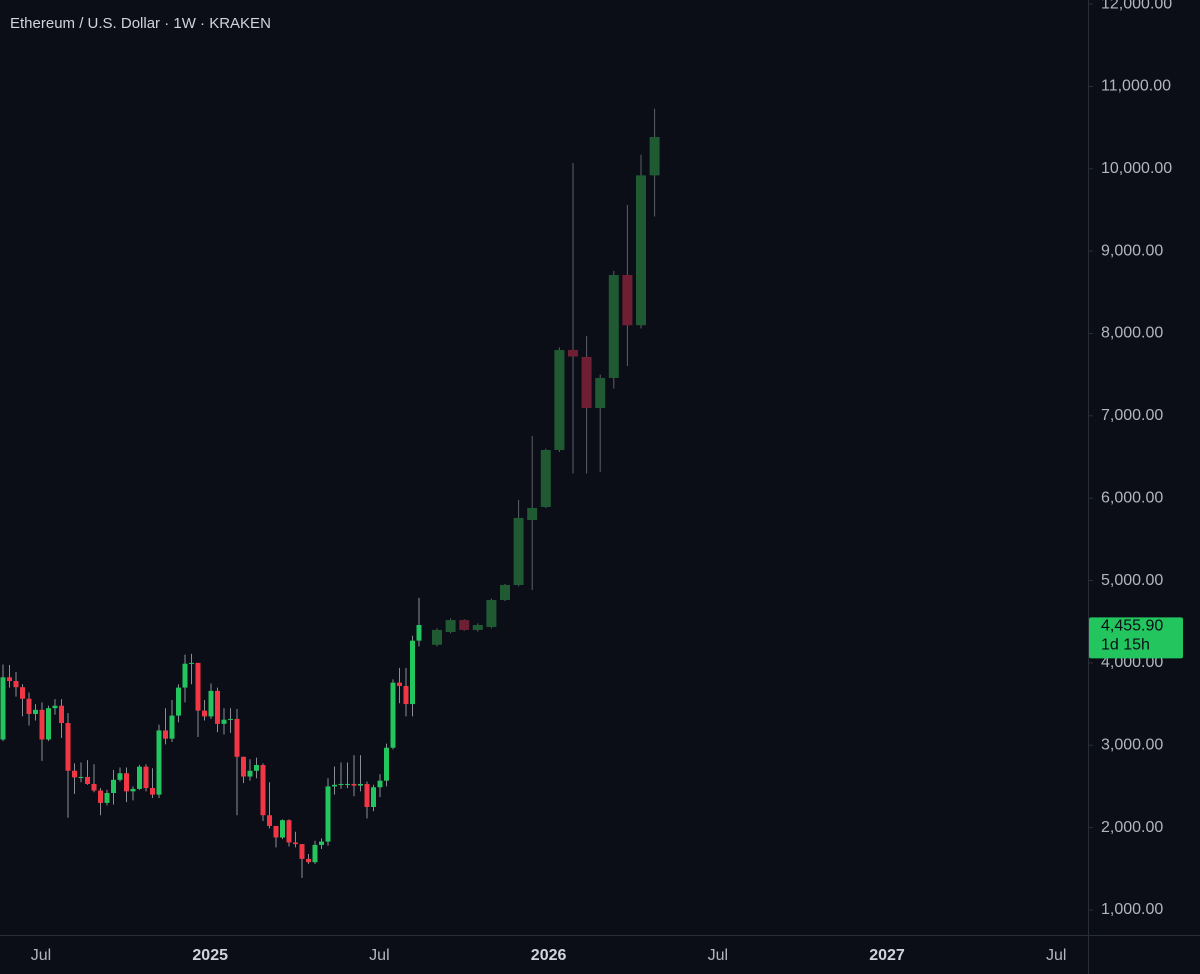 The width and height of the screenshot is (1200, 974). Describe the element at coordinates (1132, 415) in the screenshot. I see `y-tick-label: 7,000.00` at that location.